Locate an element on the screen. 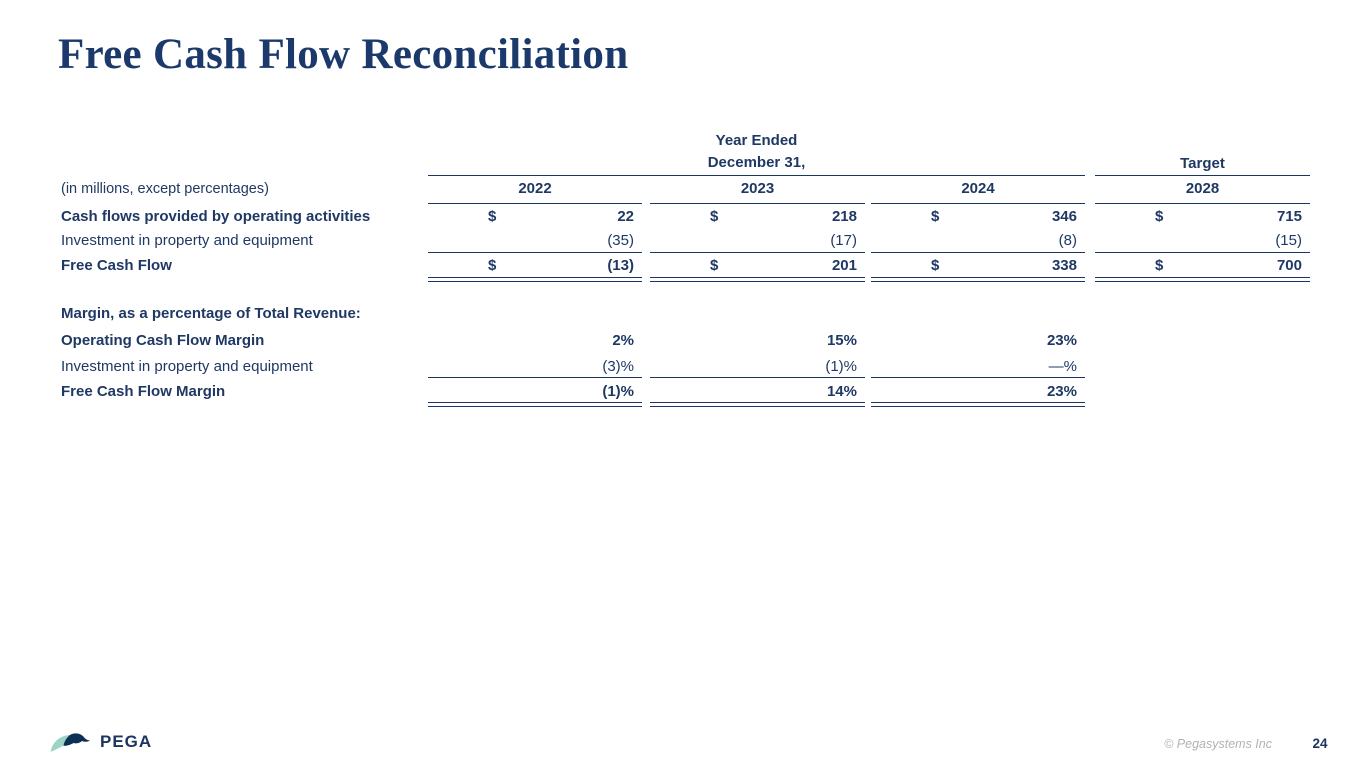 Image resolution: width=1365 pixels, height=768 pixels. year-column-2022: 2022 is located at coordinates (535, 188).